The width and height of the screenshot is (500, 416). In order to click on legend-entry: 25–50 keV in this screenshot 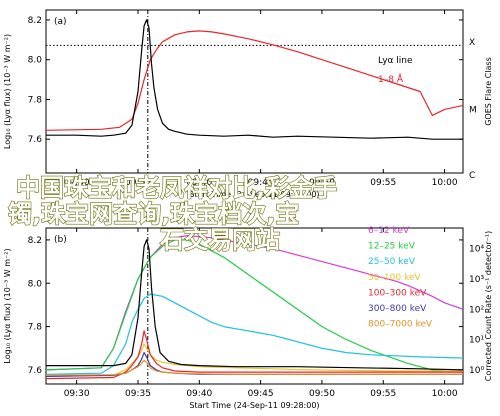, I will do `click(392, 262)`.